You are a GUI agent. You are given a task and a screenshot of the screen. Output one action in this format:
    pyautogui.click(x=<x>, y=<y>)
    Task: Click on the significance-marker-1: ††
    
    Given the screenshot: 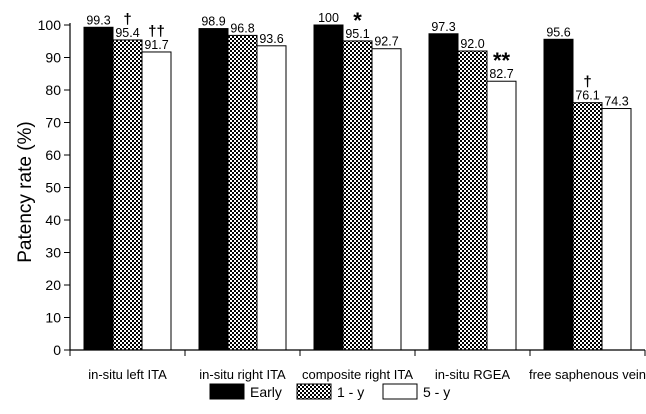 What is the action you would take?
    pyautogui.click(x=156, y=31)
    